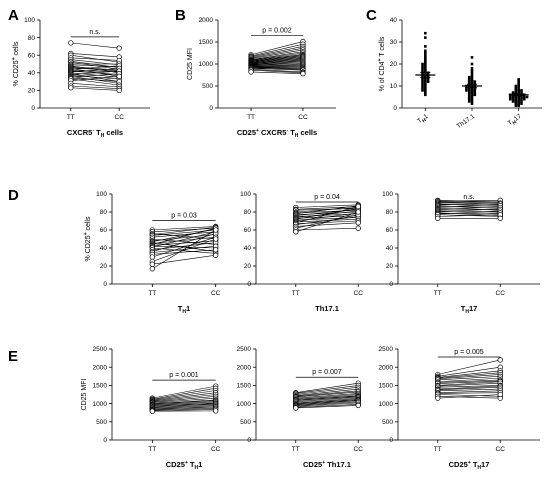 The height and width of the screenshot is (484, 550). What do you see at coordinates (95, 133) in the screenshot?
I see `x-axis-title: CXCR5- TH cells` at bounding box center [95, 133].